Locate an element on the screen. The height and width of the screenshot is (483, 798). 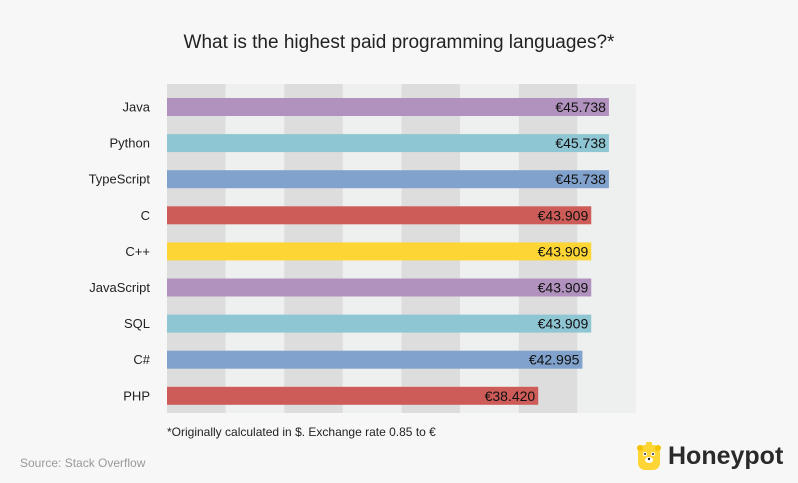
category-label: Java is located at coordinates (137, 107).